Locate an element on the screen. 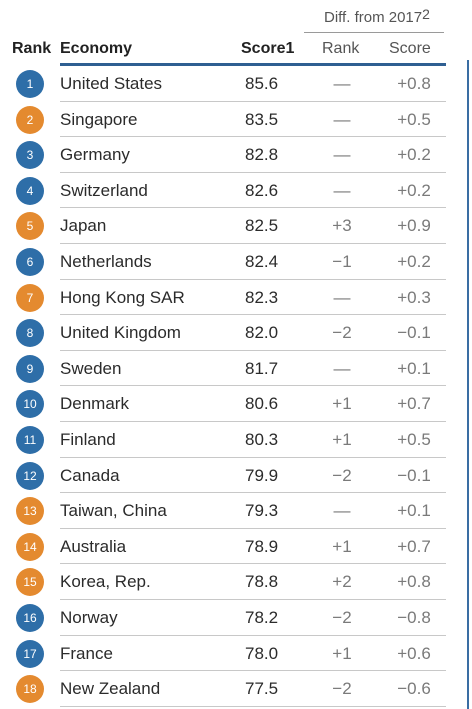 The image size is (472, 709). diff-from-label: Diff. from 2017 is located at coordinates (373, 17).